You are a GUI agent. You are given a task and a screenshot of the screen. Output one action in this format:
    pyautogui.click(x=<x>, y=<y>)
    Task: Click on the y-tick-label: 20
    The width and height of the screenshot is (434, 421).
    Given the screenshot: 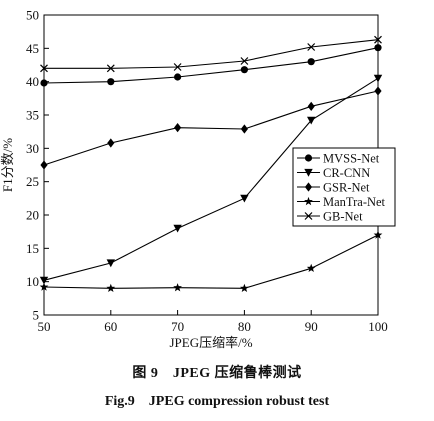 What is the action you would take?
    pyautogui.click(x=32, y=215)
    